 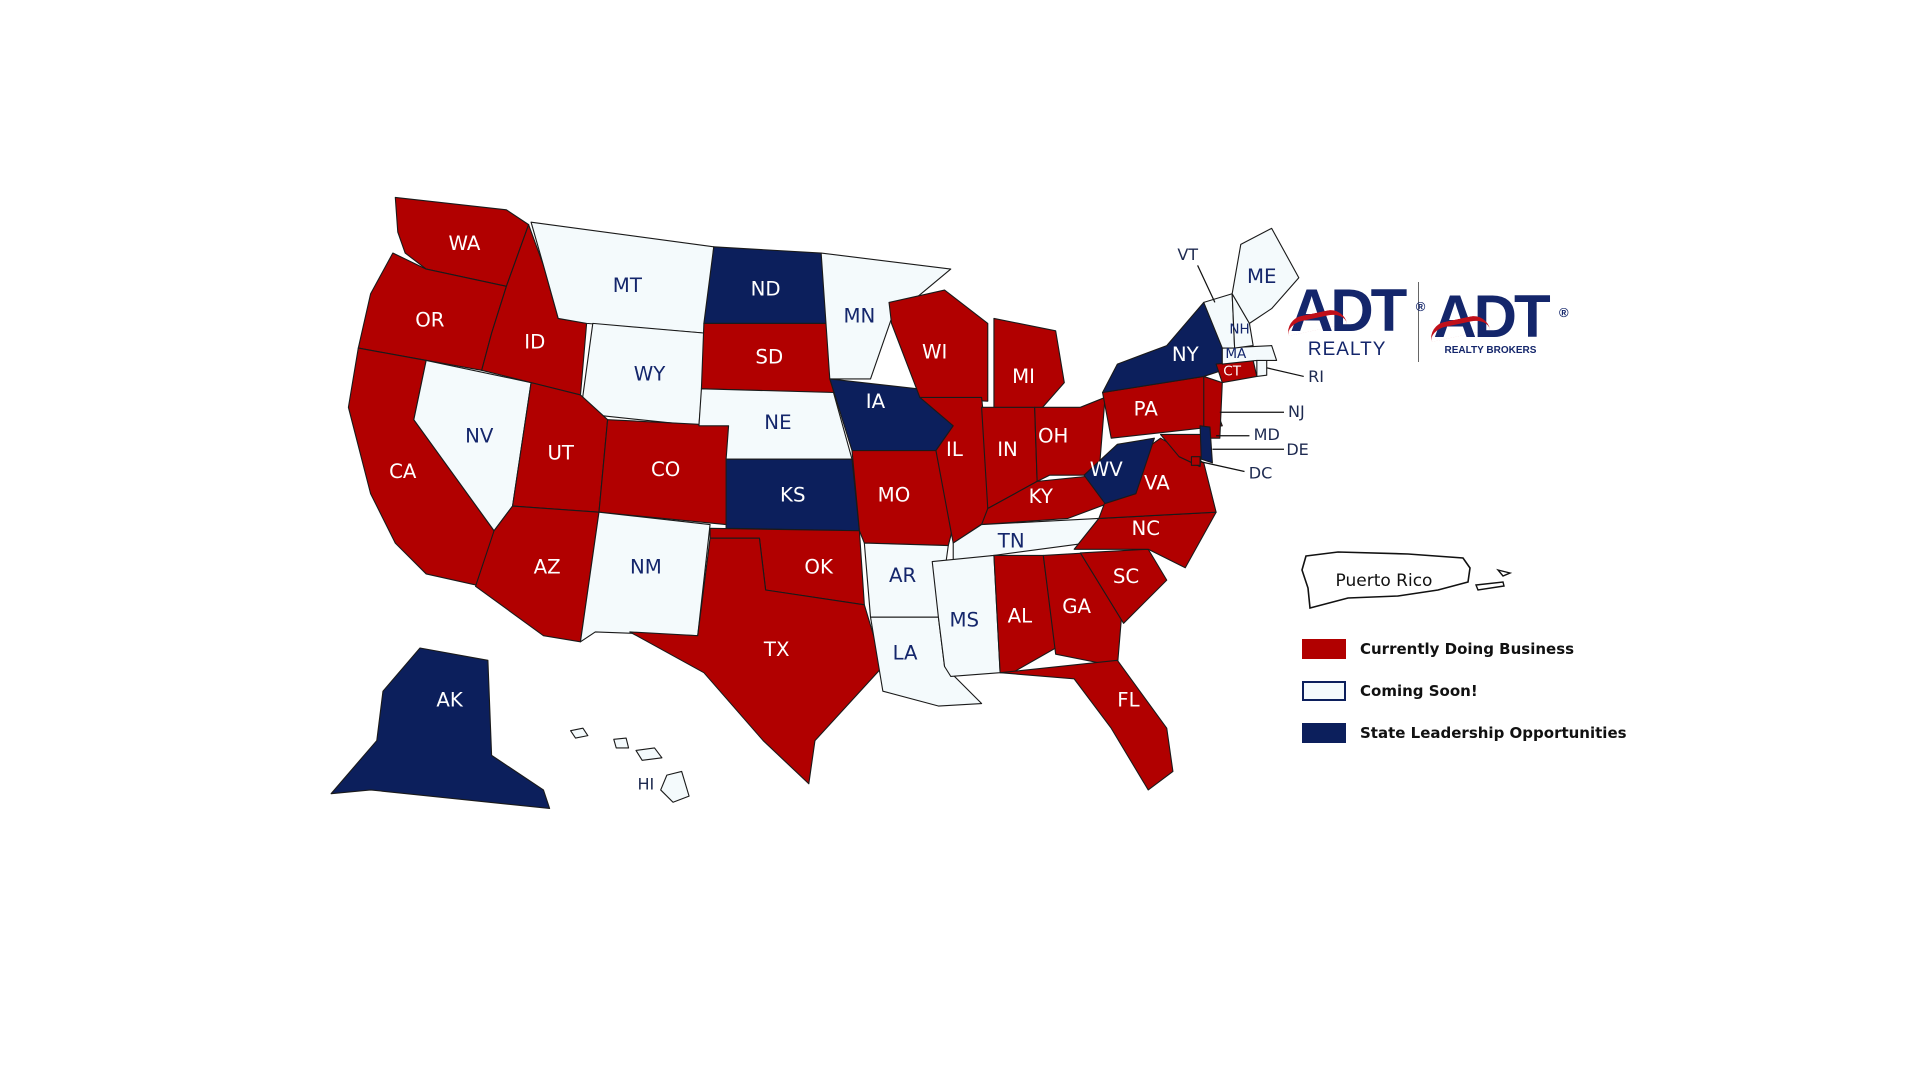 I want to click on state-label-ks: KS, so click(x=792, y=495).